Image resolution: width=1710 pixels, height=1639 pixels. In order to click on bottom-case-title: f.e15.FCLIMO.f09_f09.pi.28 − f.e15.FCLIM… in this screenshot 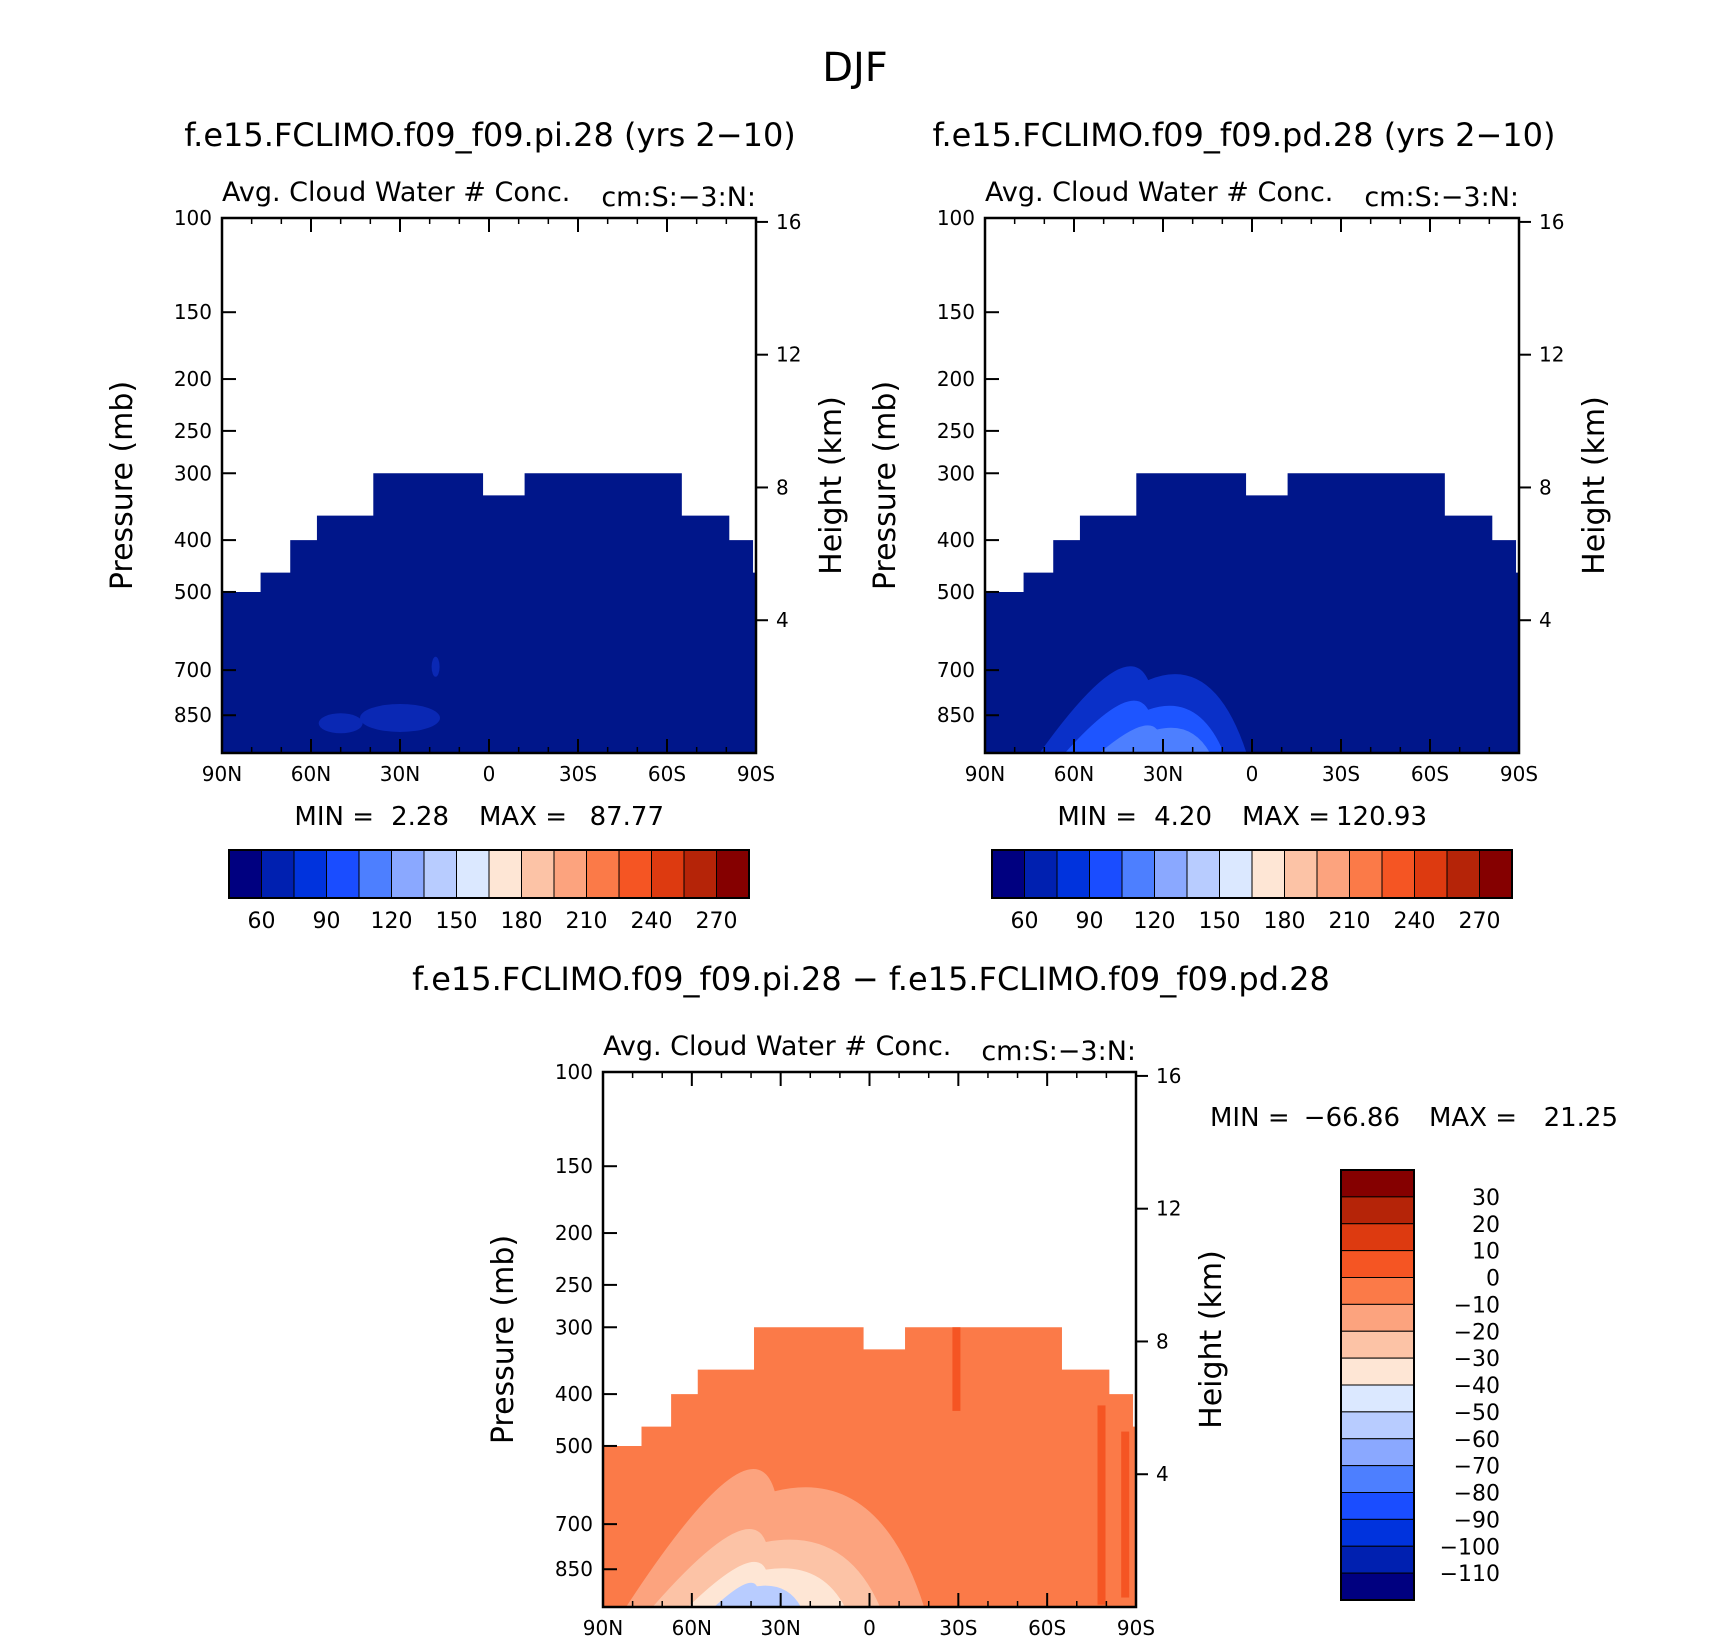, I will do `click(871, 979)`.